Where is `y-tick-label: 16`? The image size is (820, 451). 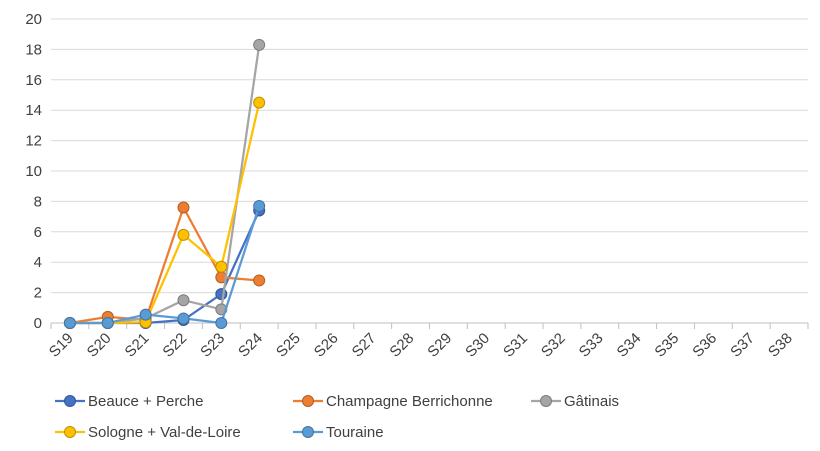 y-tick-label: 16 is located at coordinates (33, 80).